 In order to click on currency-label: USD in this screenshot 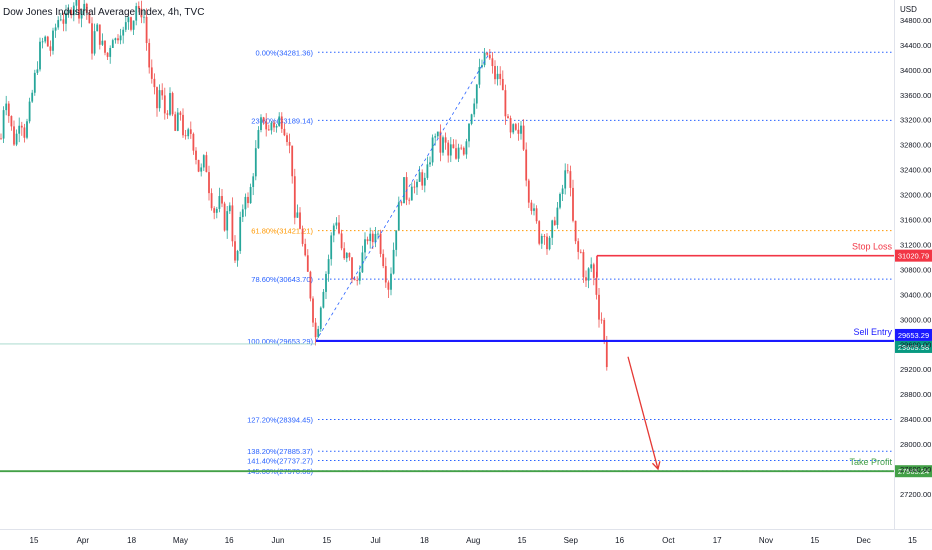, I will do `click(908, 9)`.